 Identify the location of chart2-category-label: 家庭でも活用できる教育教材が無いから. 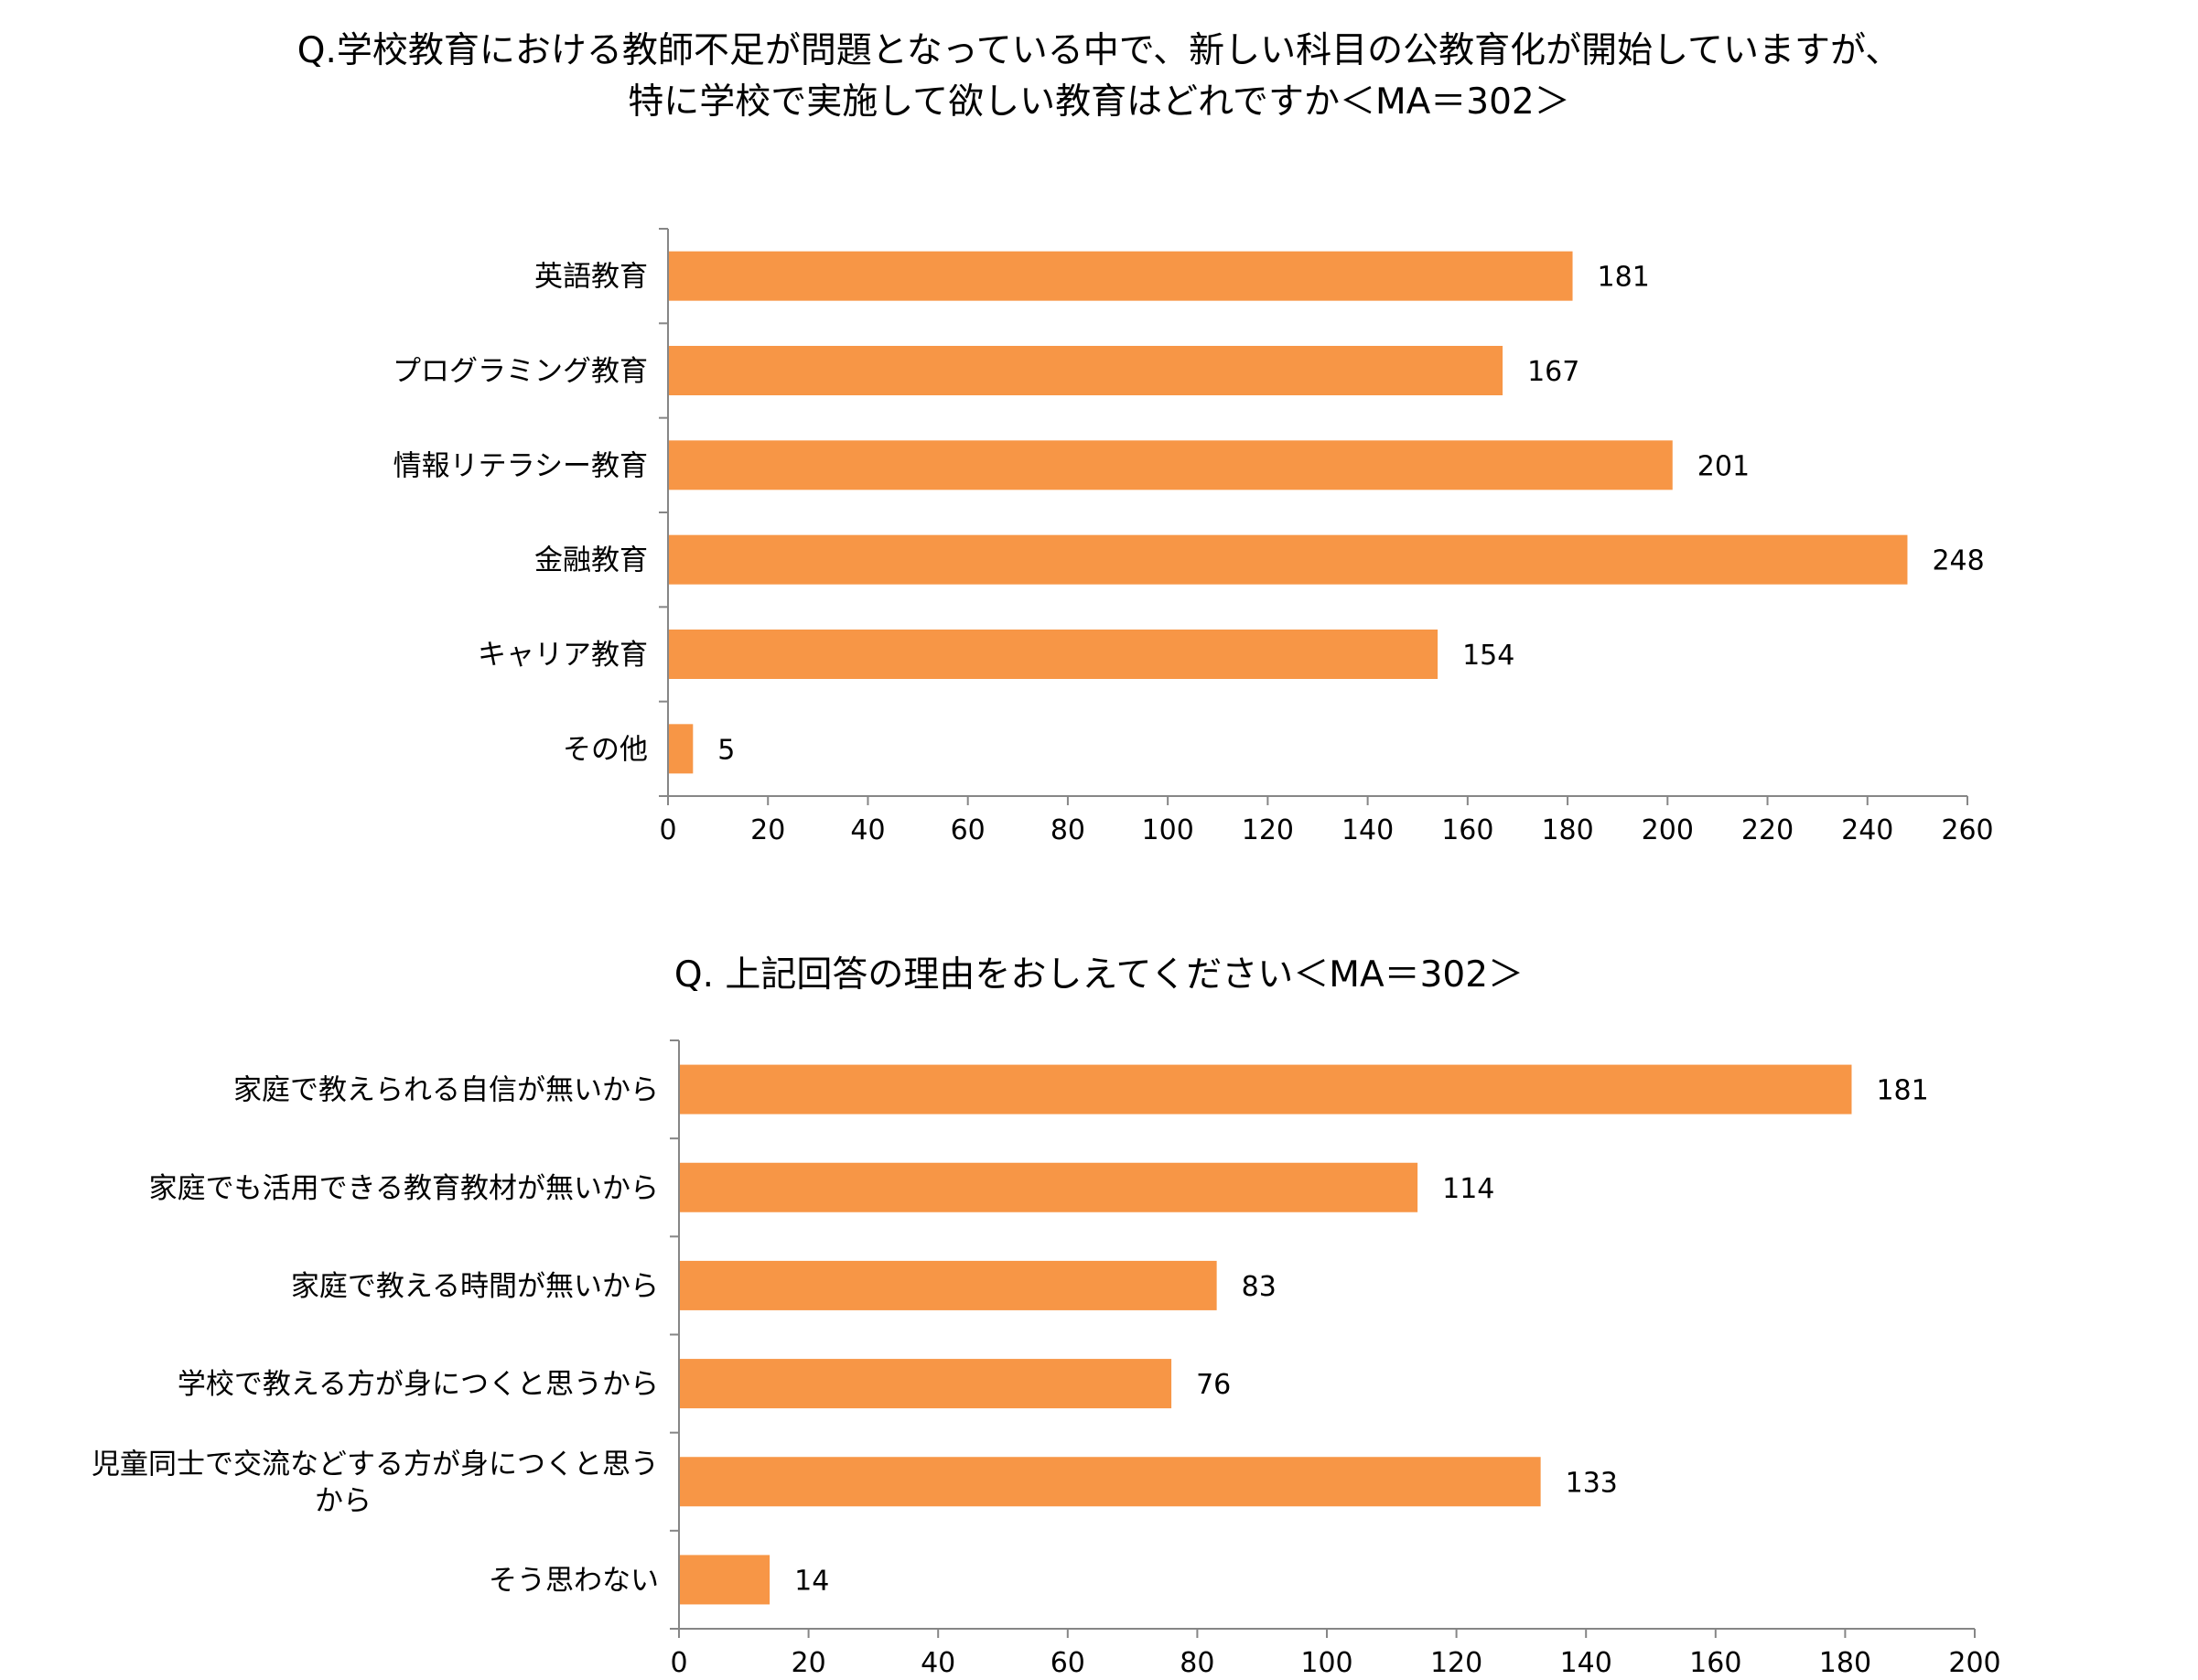
(404, 1188).